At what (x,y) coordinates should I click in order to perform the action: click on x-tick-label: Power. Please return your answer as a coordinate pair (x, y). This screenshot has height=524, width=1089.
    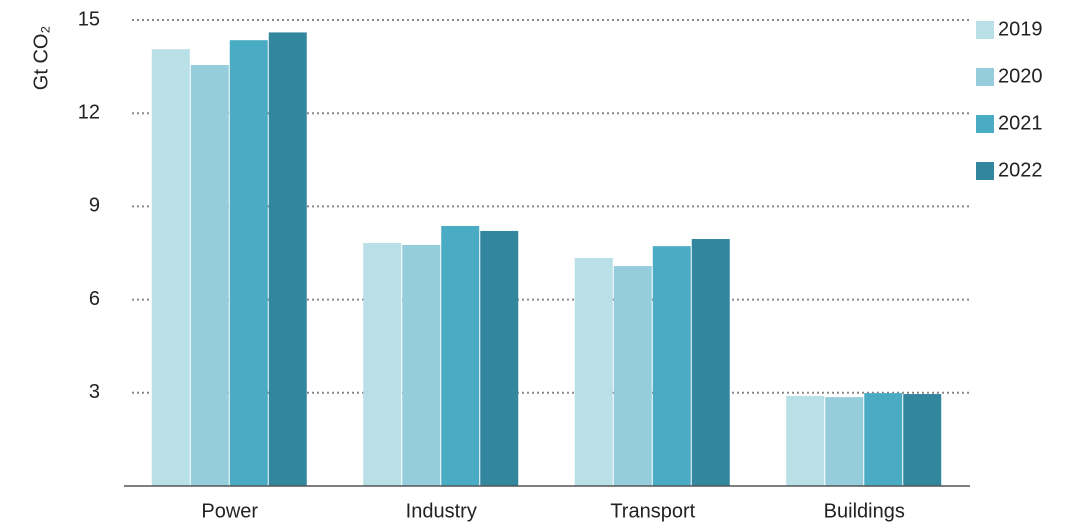
    Looking at the image, I should click on (229, 511).